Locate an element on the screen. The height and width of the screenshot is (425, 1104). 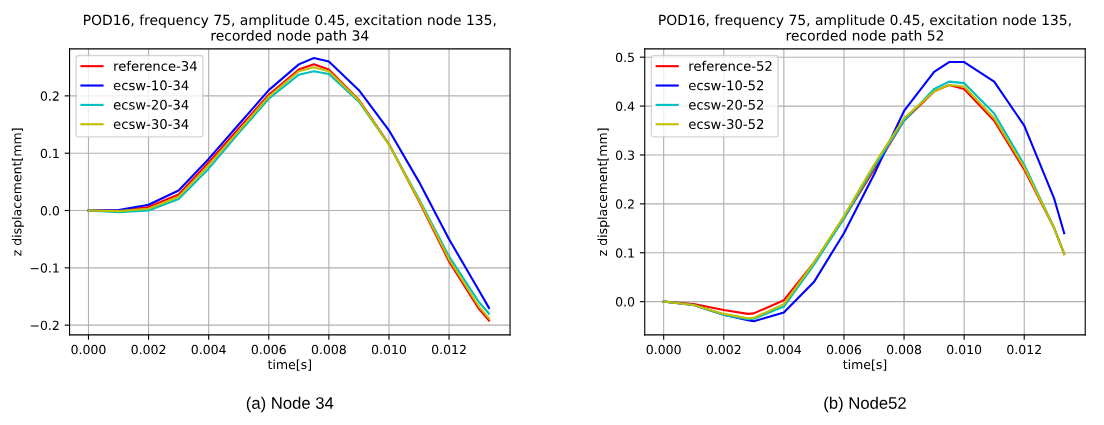
legend-label: ecsw-20-52 is located at coordinates (726, 104).